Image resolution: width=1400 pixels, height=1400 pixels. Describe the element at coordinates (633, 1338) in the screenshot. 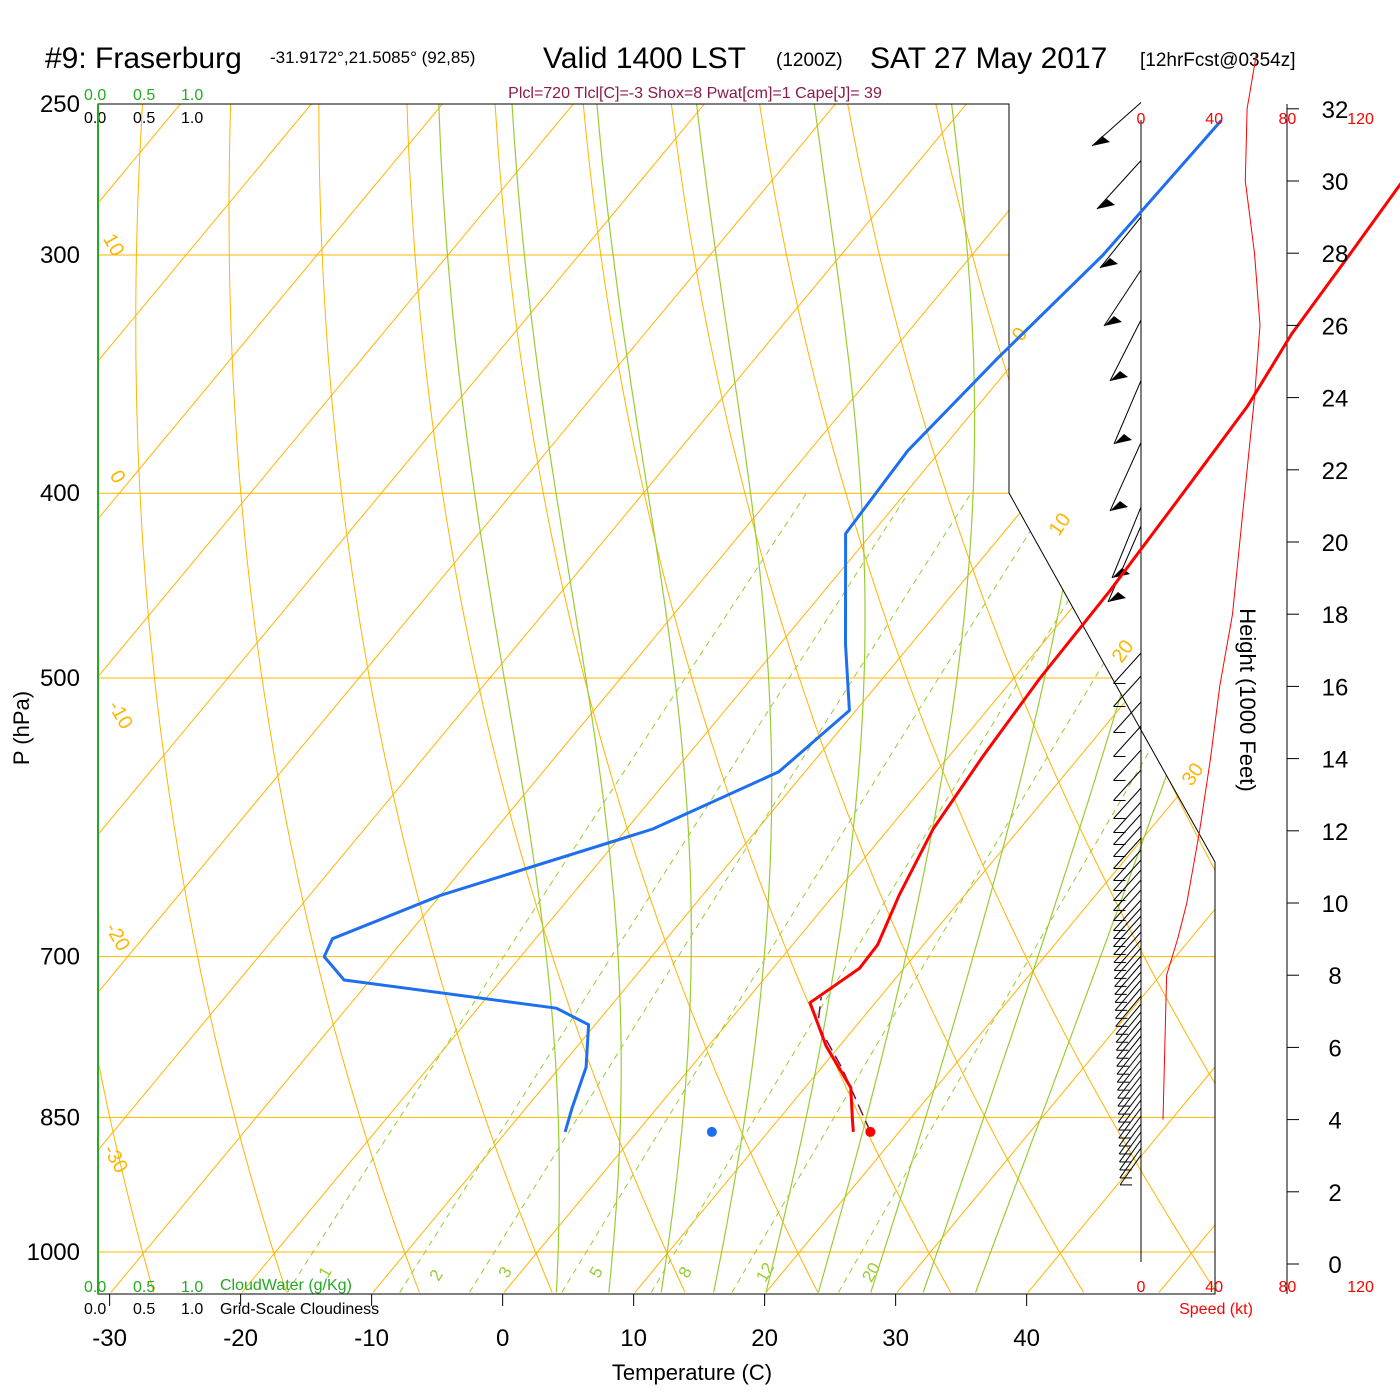

I see `temperature-tick: 10` at that location.